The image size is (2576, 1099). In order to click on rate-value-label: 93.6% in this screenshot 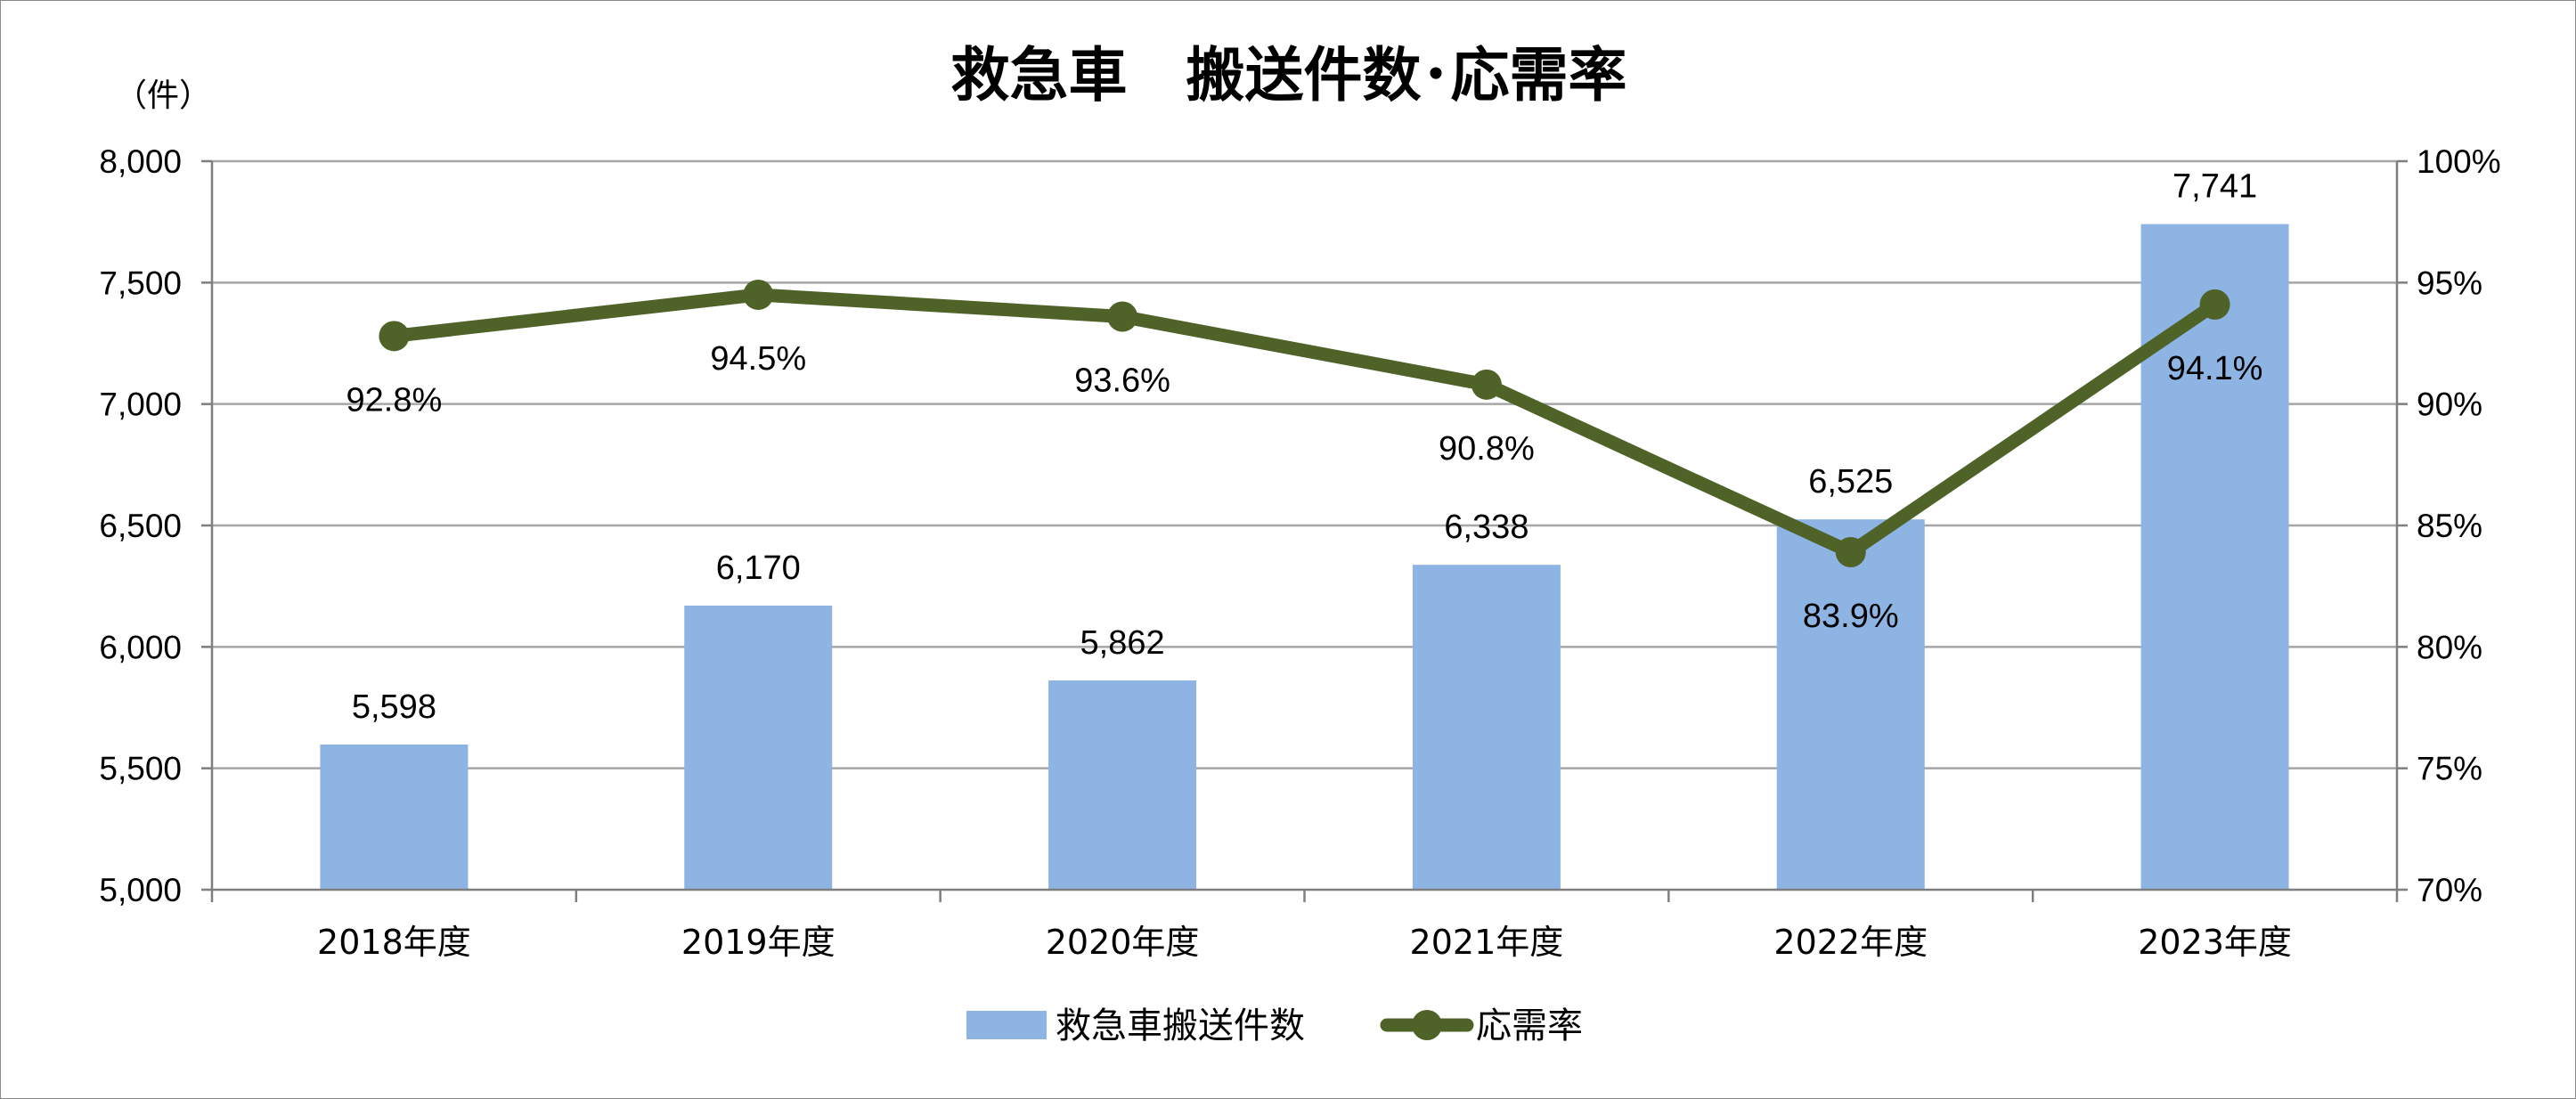, I will do `click(1122, 381)`.